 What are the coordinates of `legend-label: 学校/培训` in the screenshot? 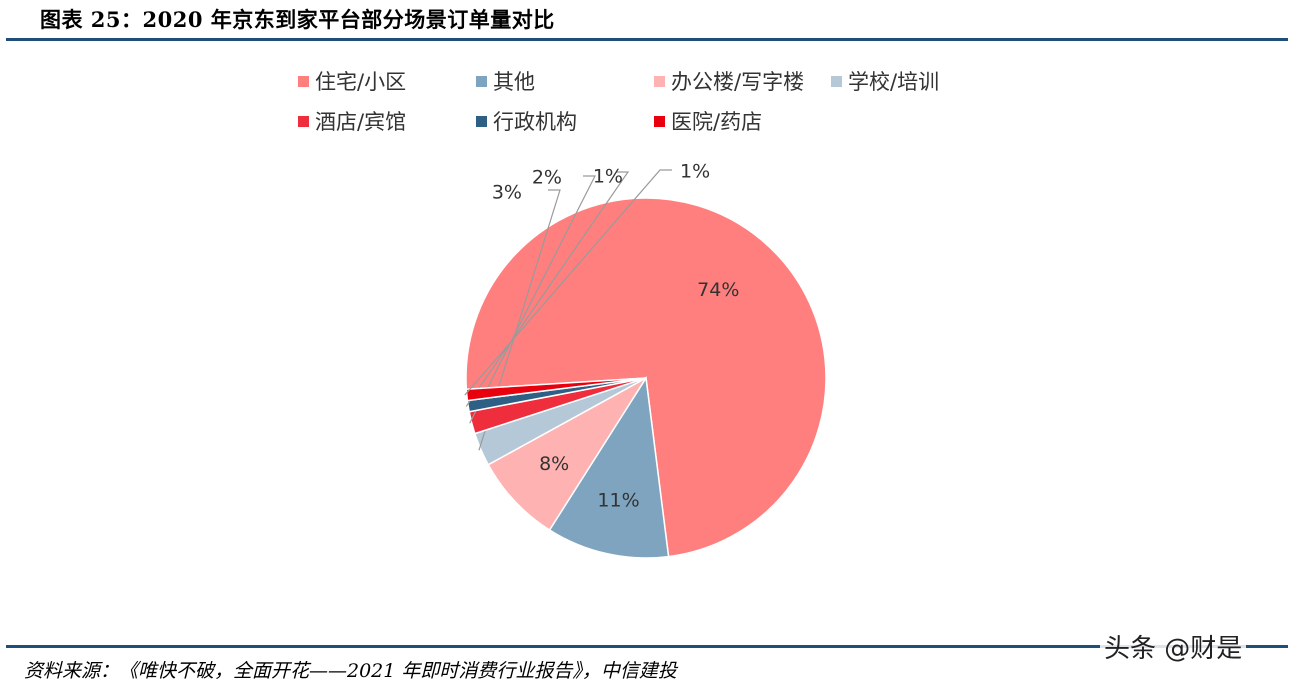 It's located at (894, 82).